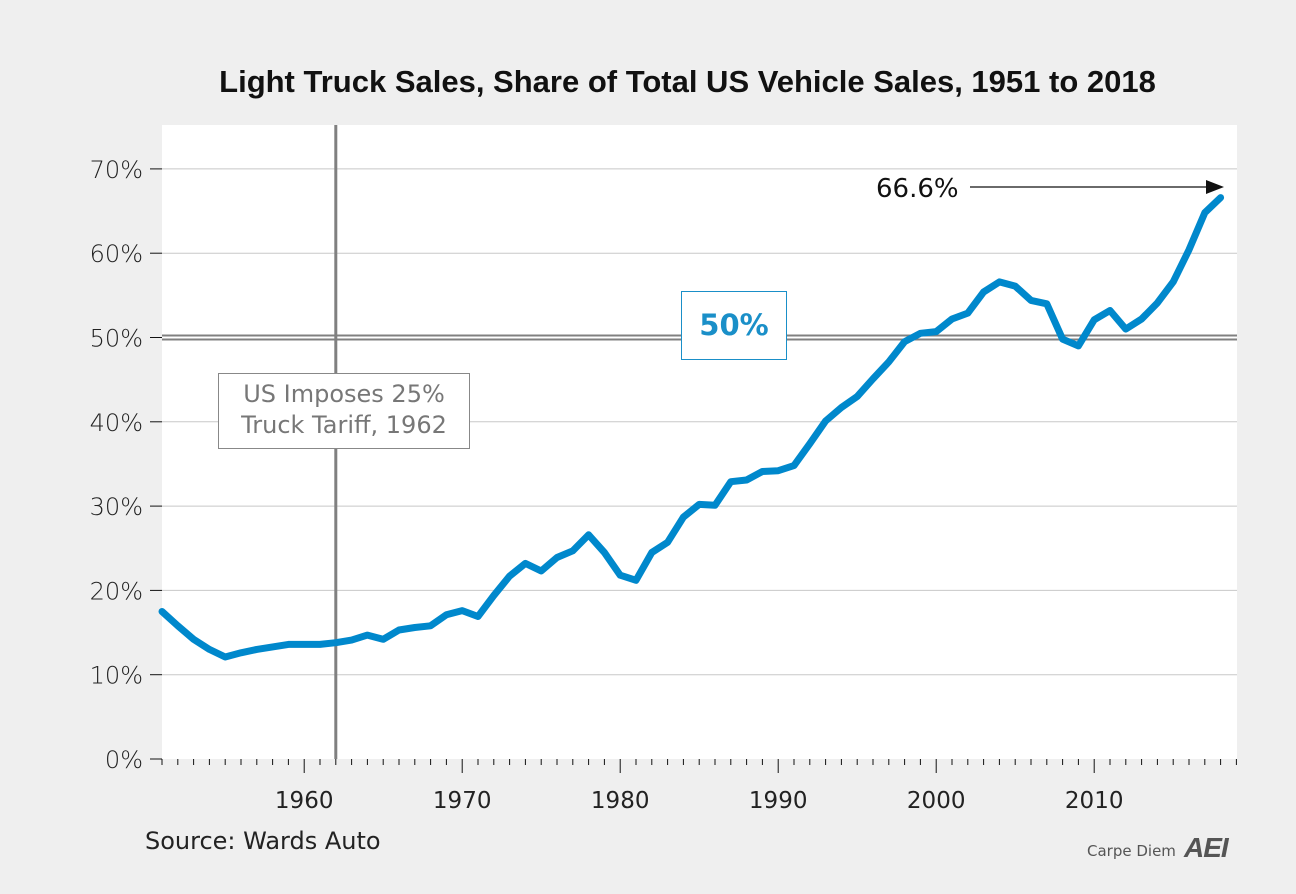 Image resolution: width=1296 pixels, height=894 pixels. Describe the element at coordinates (116, 170) in the screenshot. I see `y-tick-label: 70%` at that location.